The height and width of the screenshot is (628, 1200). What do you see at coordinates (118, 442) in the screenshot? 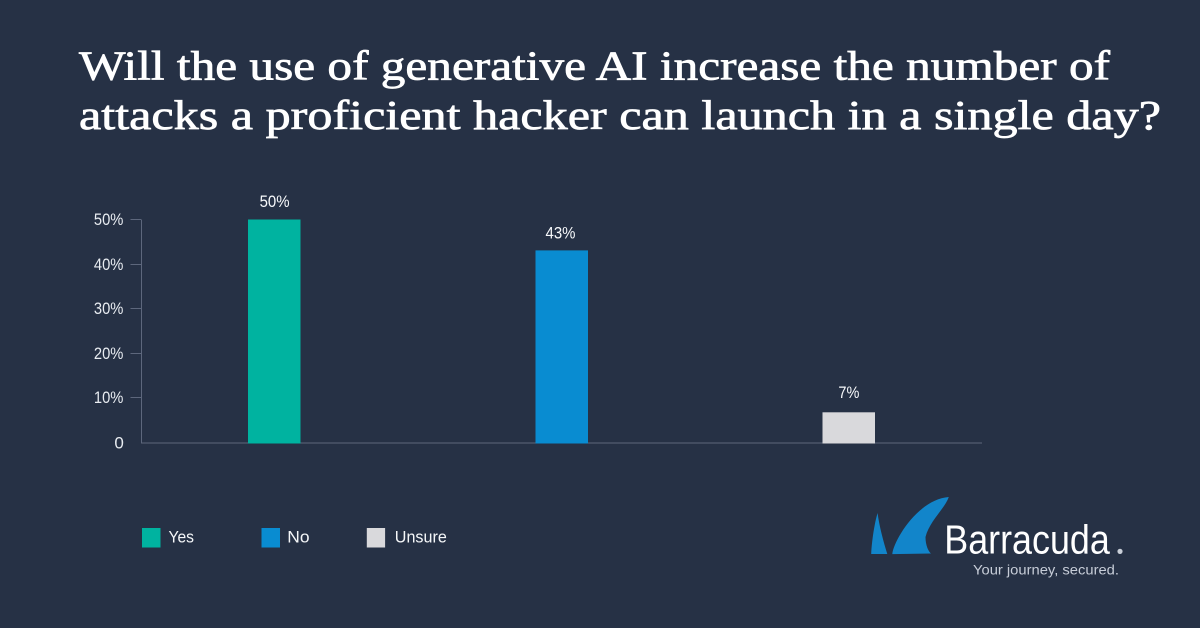
I see `svg-text: 0` at bounding box center [118, 442].